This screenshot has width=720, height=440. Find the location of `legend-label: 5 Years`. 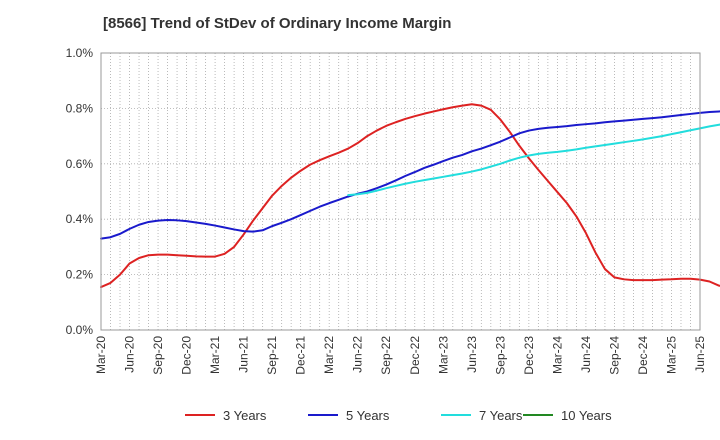

legend-label: 5 Years is located at coordinates (368, 415).